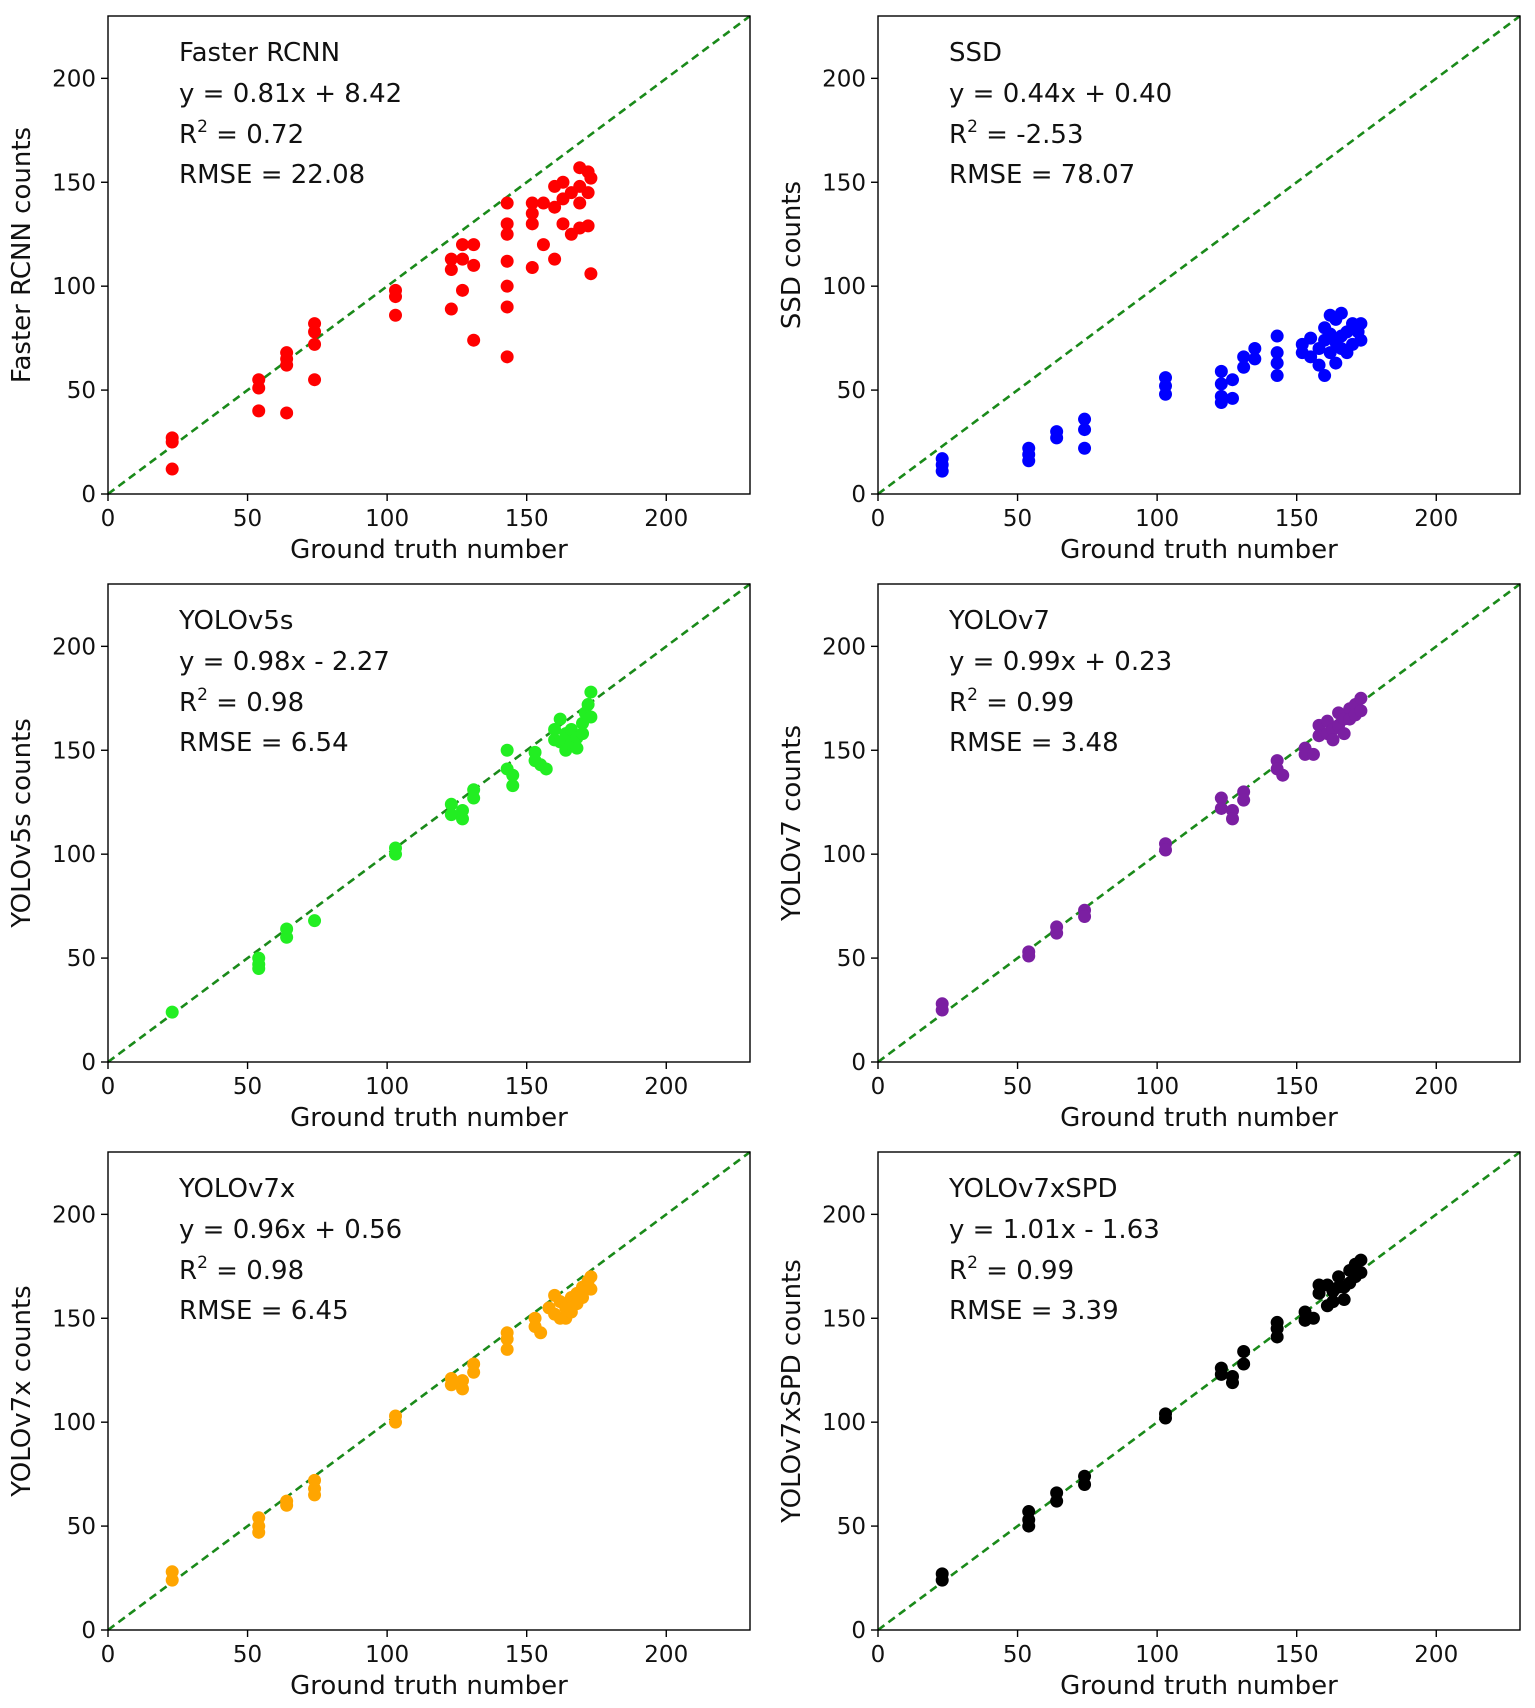 Image resolution: width=1535 pixels, height=1708 pixels. I want to click on panel-3-xlabel: Ground truth number, so click(429, 1118).